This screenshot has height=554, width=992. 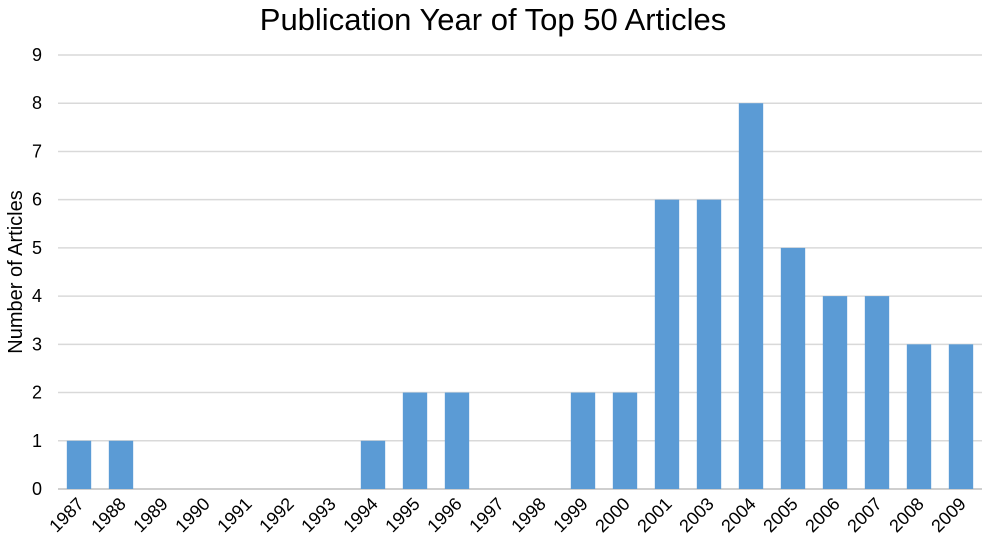 What do you see at coordinates (948, 515) in the screenshot?
I see `x-tick-label: 2009` at bounding box center [948, 515].